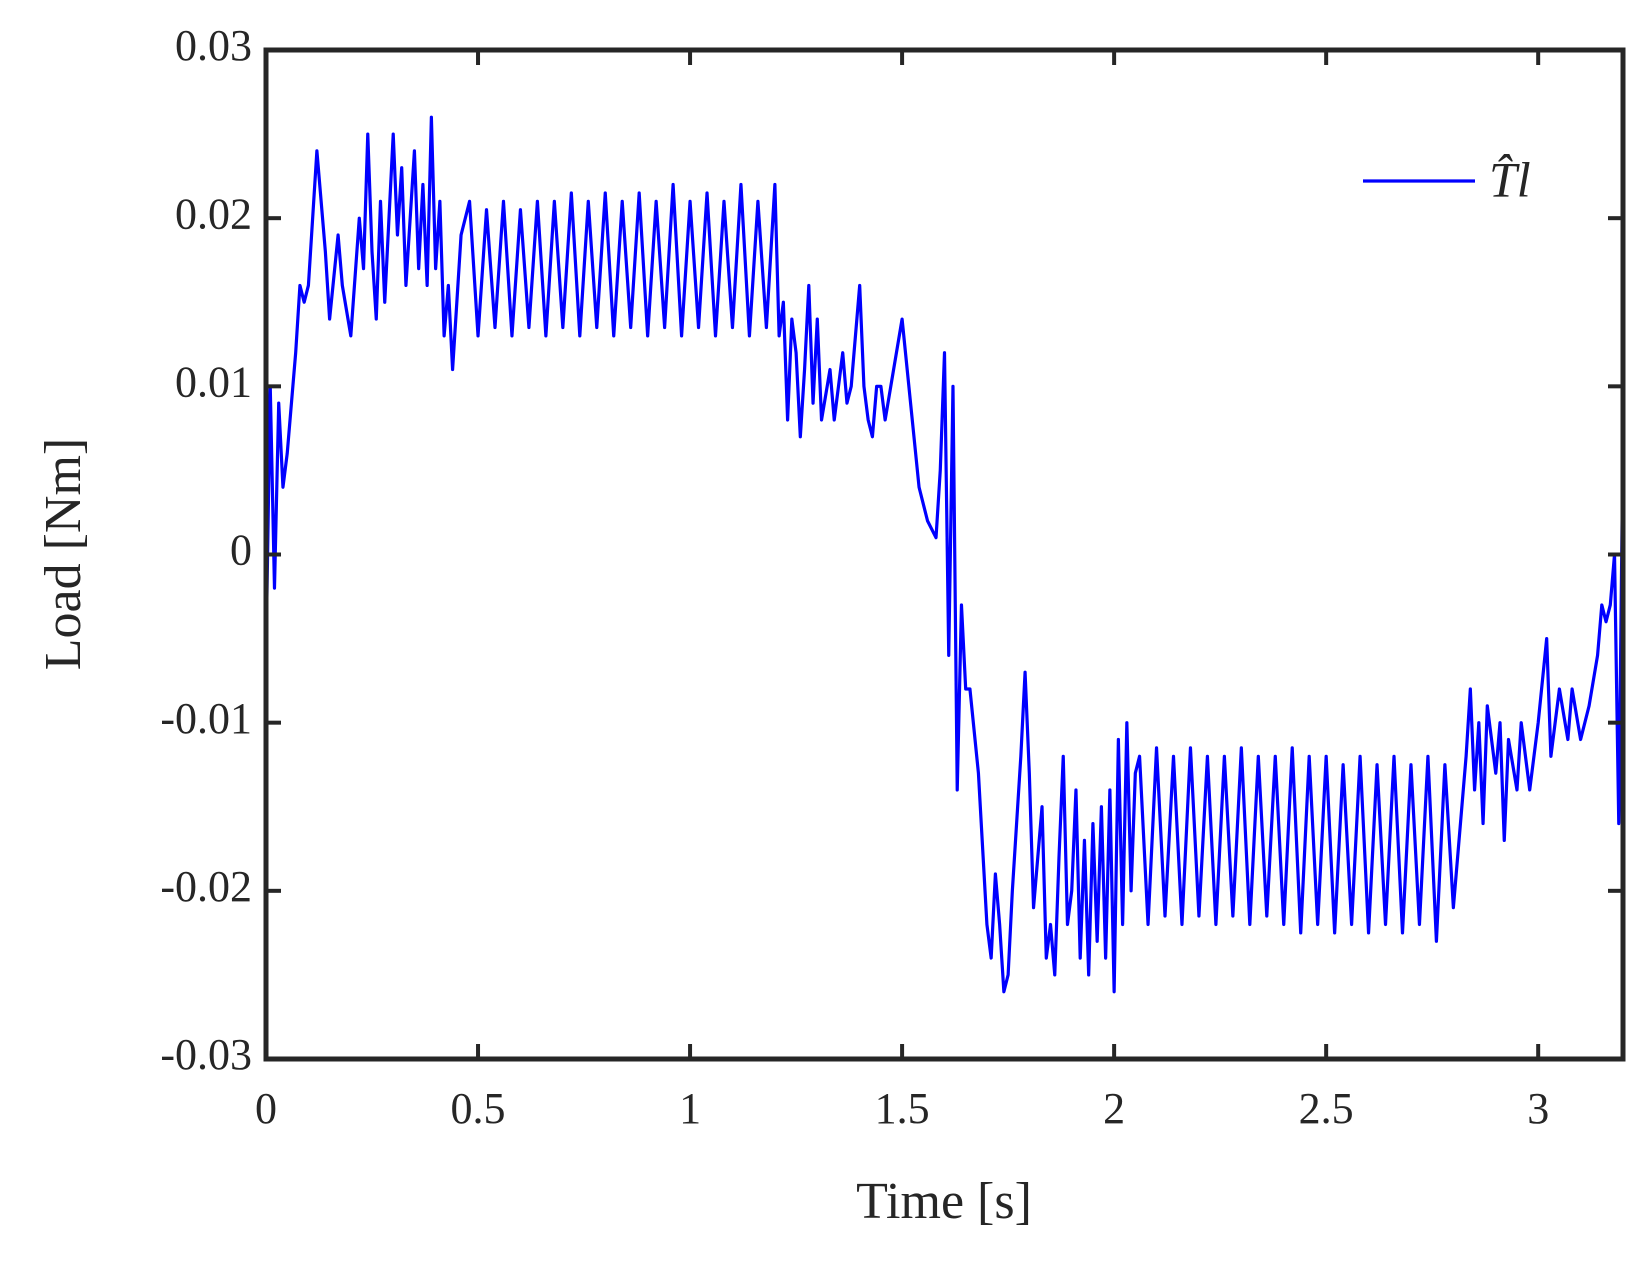 The height and width of the screenshot is (1262, 1647). Describe the element at coordinates (213, 213) in the screenshot. I see `y-tick-label: 0.02` at that location.